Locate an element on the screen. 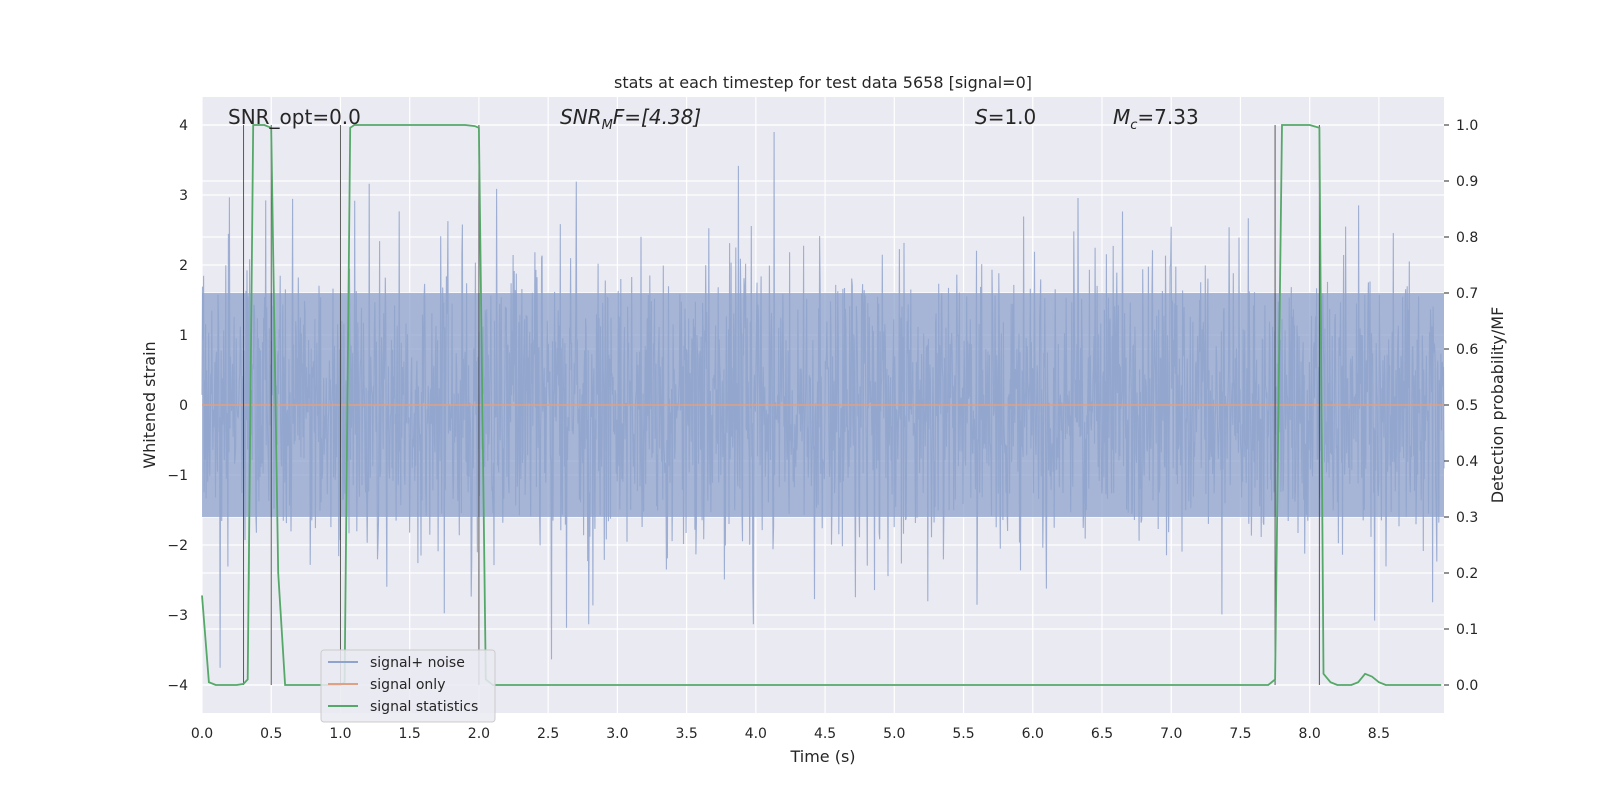 The image size is (1600, 800). x-tick-label: 5.0 is located at coordinates (894, 734).